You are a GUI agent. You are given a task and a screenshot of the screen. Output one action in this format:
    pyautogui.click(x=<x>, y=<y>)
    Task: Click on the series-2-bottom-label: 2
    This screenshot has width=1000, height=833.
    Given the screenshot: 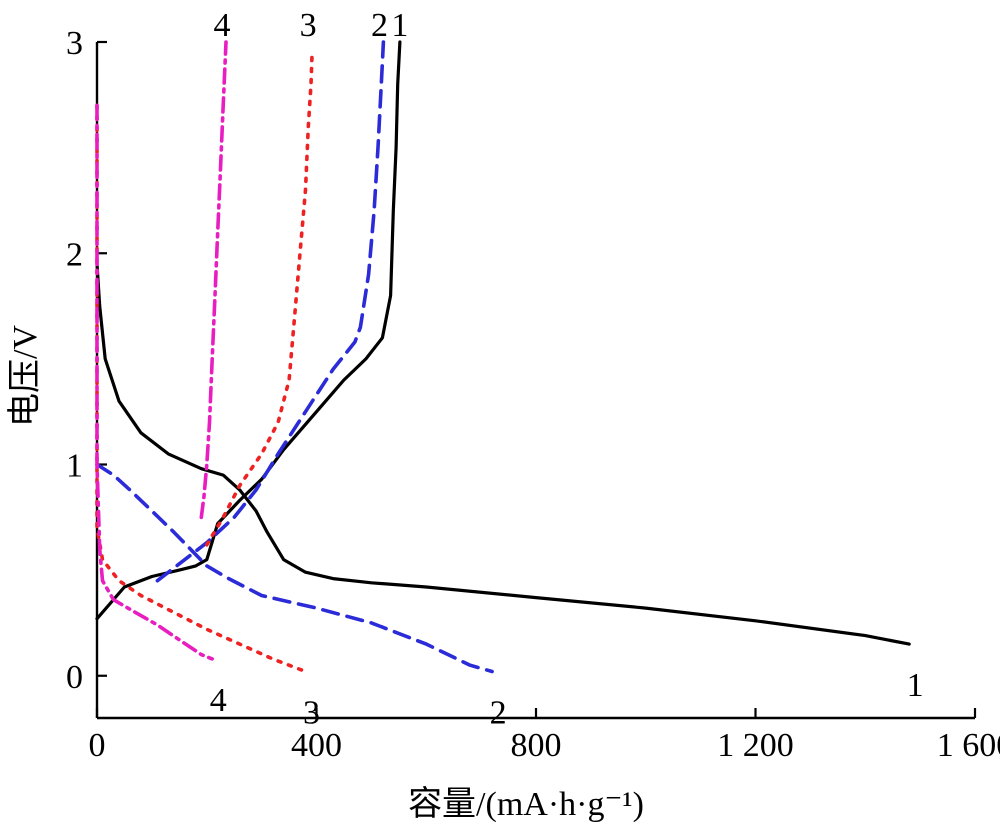 What is the action you would take?
    pyautogui.click(x=498, y=713)
    